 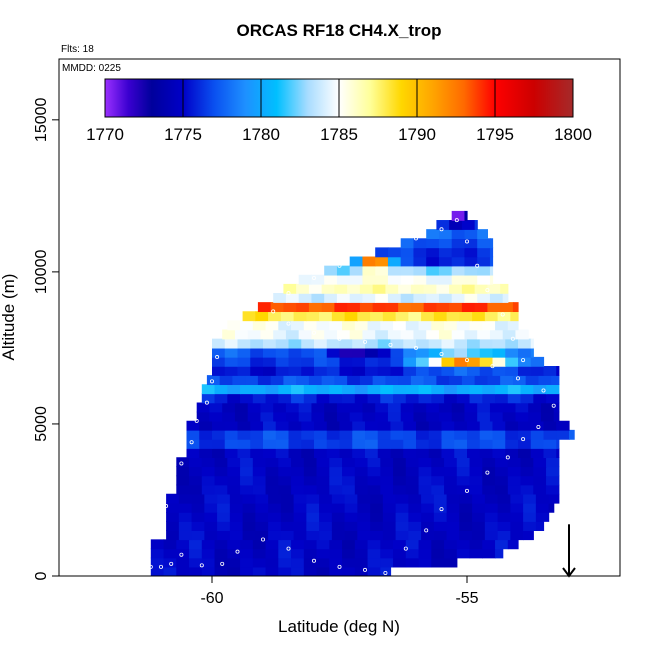 What do you see at coordinates (41, 272) in the screenshot?
I see `y-tick-label: 10000` at bounding box center [41, 272].